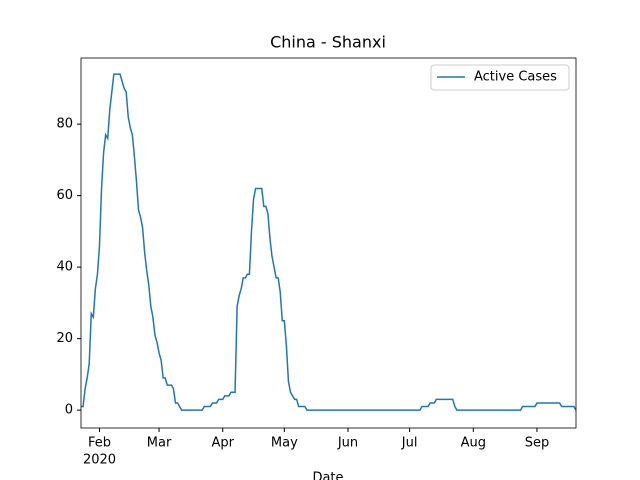  What do you see at coordinates (327, 475) in the screenshot?
I see `x-axis-label: Date` at bounding box center [327, 475].